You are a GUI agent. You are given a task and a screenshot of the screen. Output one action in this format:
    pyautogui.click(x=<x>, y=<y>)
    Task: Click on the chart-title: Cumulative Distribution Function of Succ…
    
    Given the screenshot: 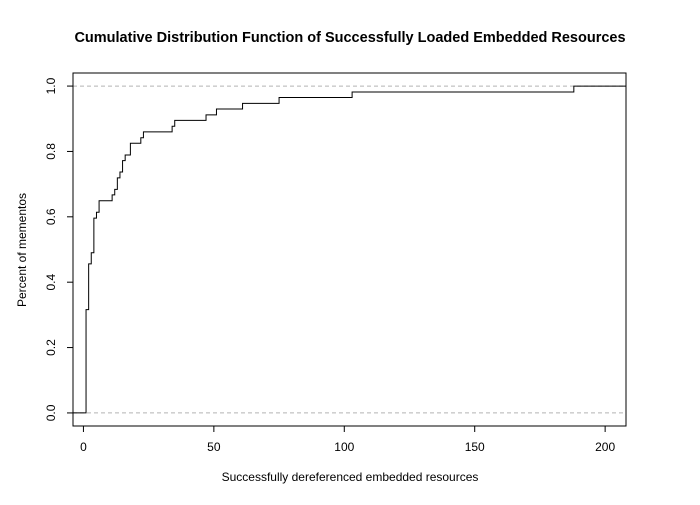 What is the action you would take?
    pyautogui.click(x=349, y=38)
    